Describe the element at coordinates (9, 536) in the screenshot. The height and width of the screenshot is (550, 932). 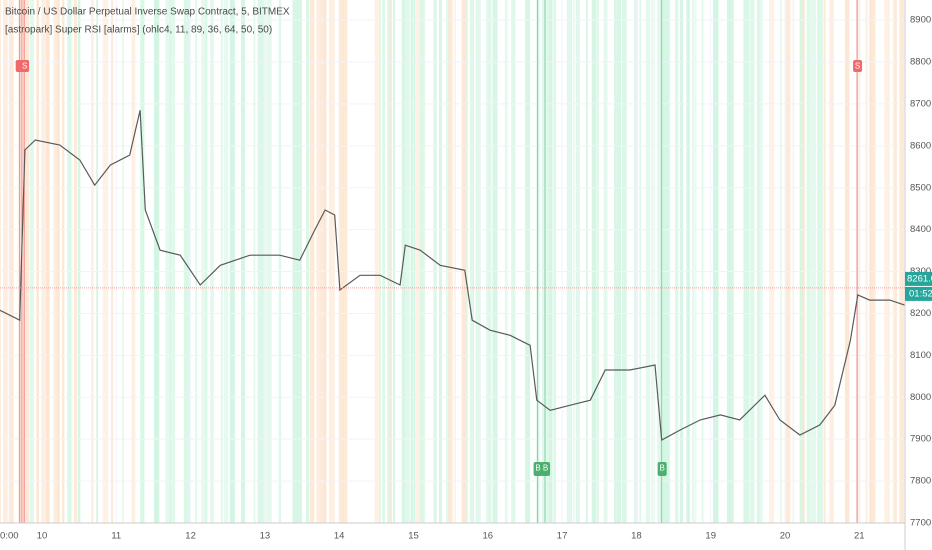
I see `x-tick-label: 0:00` at that location.